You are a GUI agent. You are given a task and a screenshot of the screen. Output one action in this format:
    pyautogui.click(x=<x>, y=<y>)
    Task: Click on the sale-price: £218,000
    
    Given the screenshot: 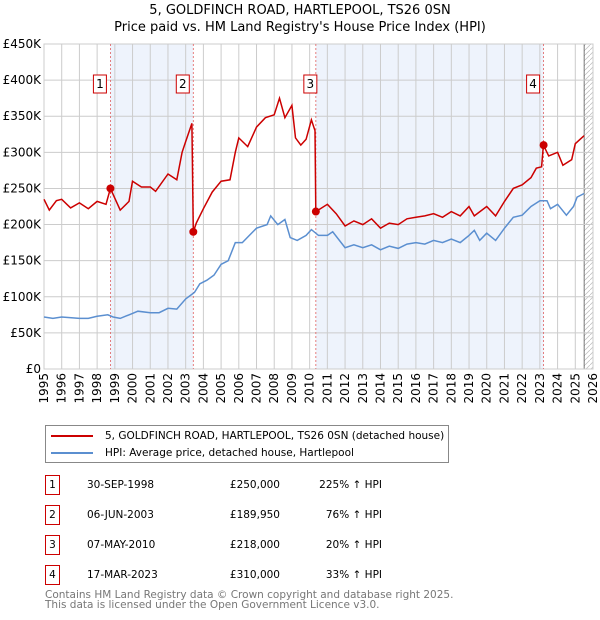 What is the action you would take?
    pyautogui.click(x=254, y=545)
    